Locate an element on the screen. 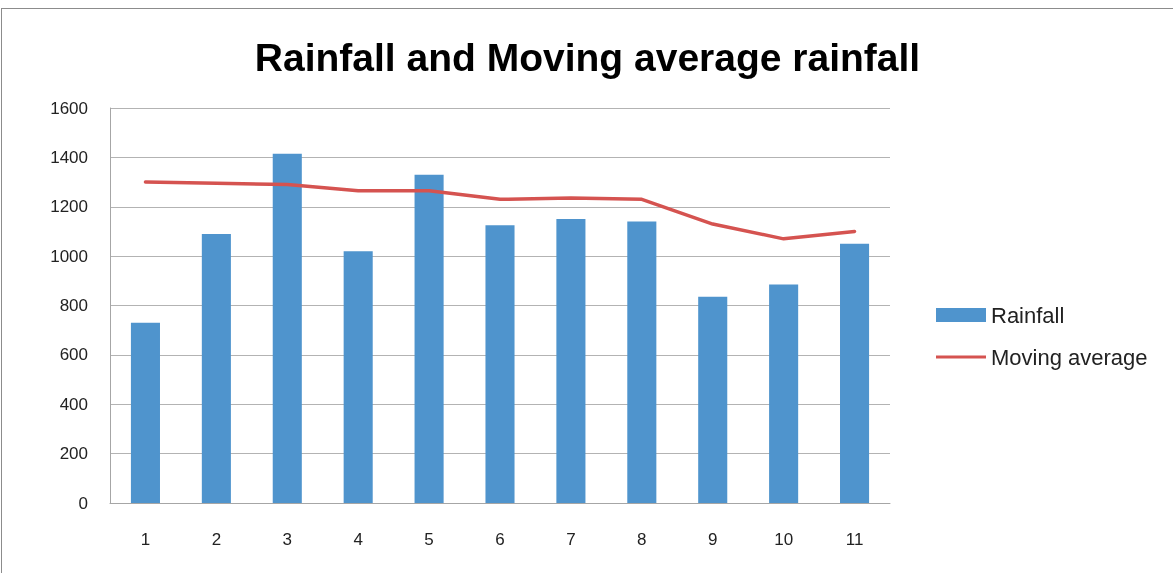 This screenshot has width=1174, height=574. x-tick-label: 10 is located at coordinates (784, 539).